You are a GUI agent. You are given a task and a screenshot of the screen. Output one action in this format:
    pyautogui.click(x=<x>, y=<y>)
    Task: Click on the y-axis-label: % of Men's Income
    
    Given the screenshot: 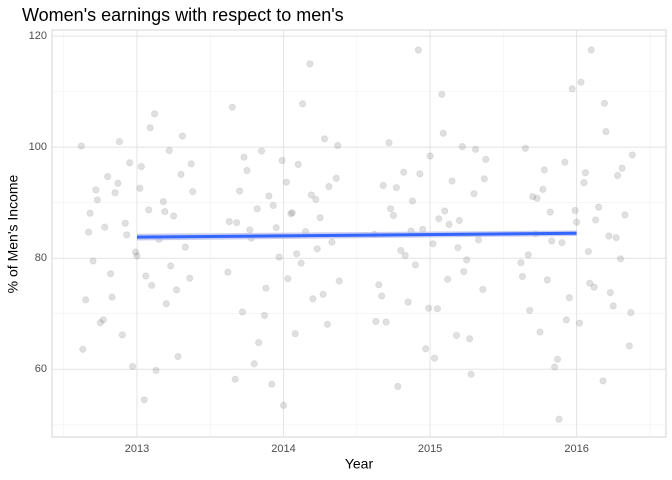 What is the action you would take?
    pyautogui.click(x=13, y=233)
    